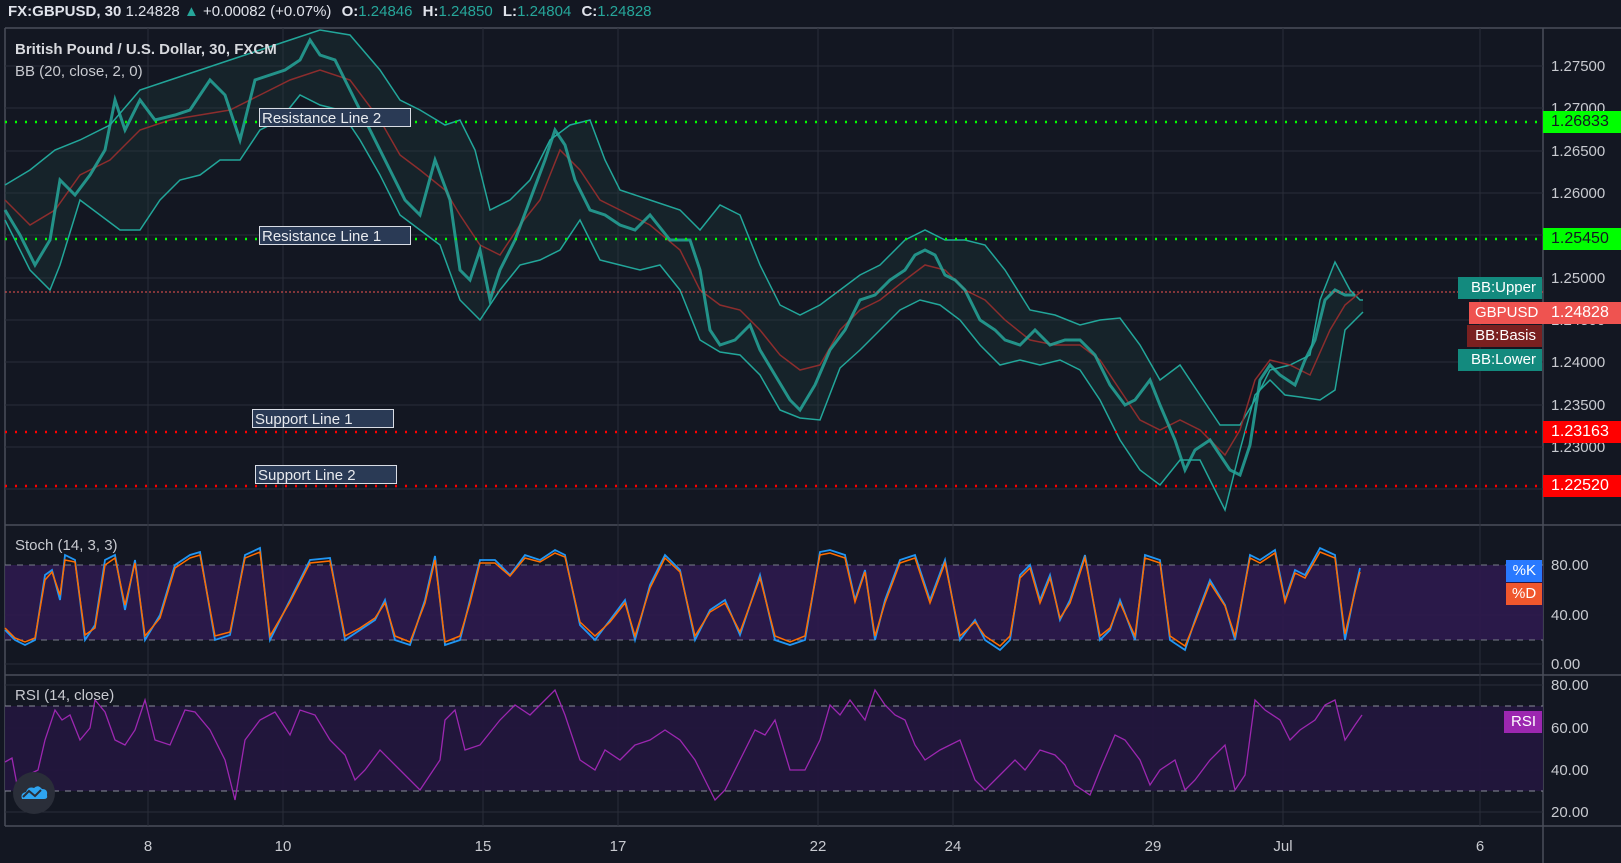 Image resolution: width=1621 pixels, height=863 pixels. Describe the element at coordinates (544, 11) in the screenshot. I see `low-value: 1.24804` at that location.